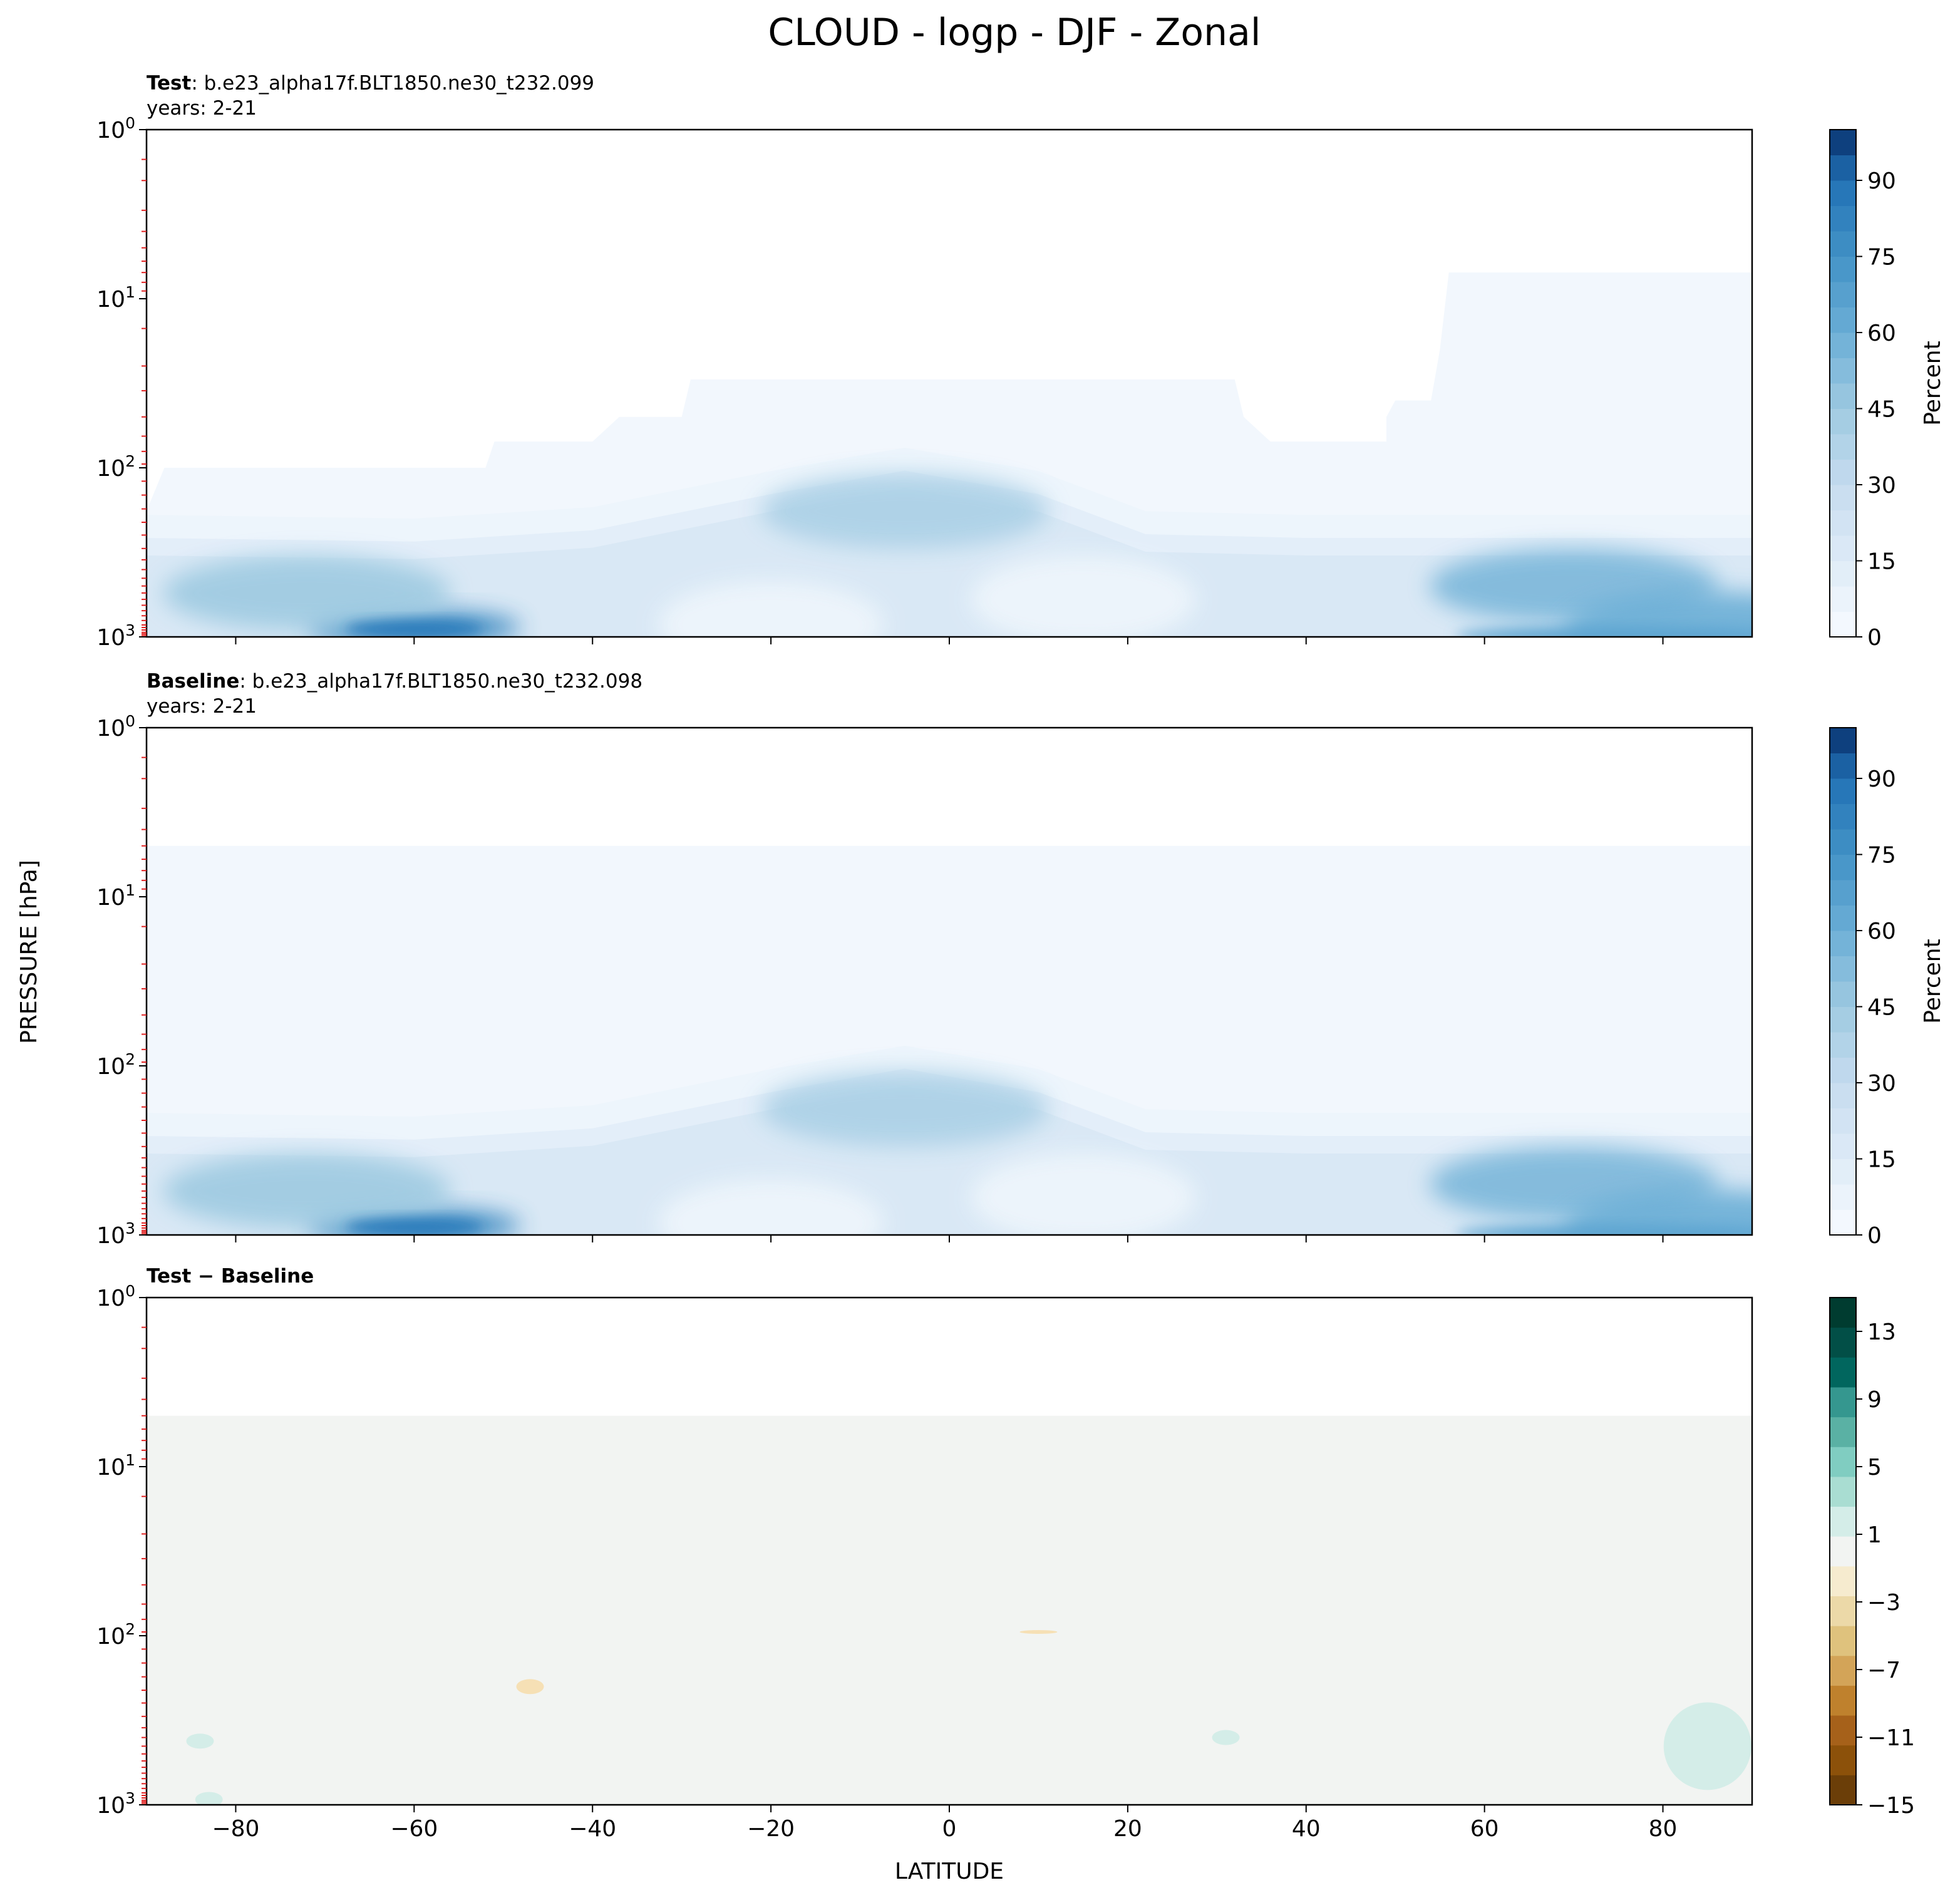  What do you see at coordinates (1884, 1670) in the screenshot?
I see `colorbar-tick-label: −7` at bounding box center [1884, 1670].